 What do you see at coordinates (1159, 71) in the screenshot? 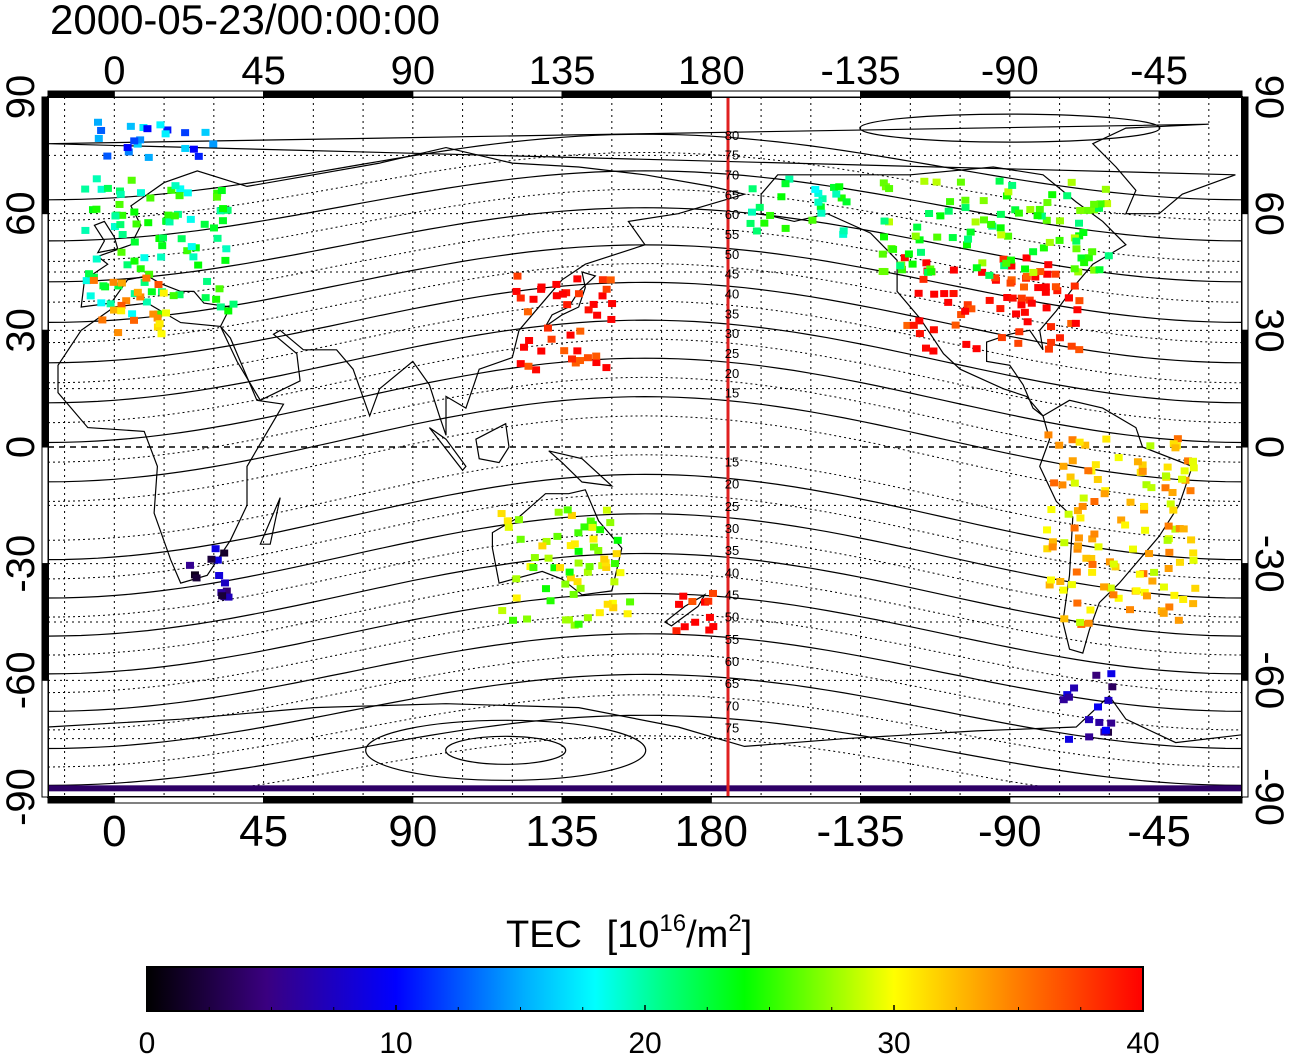
I see `top-lon-tick-label: -45` at bounding box center [1159, 71].